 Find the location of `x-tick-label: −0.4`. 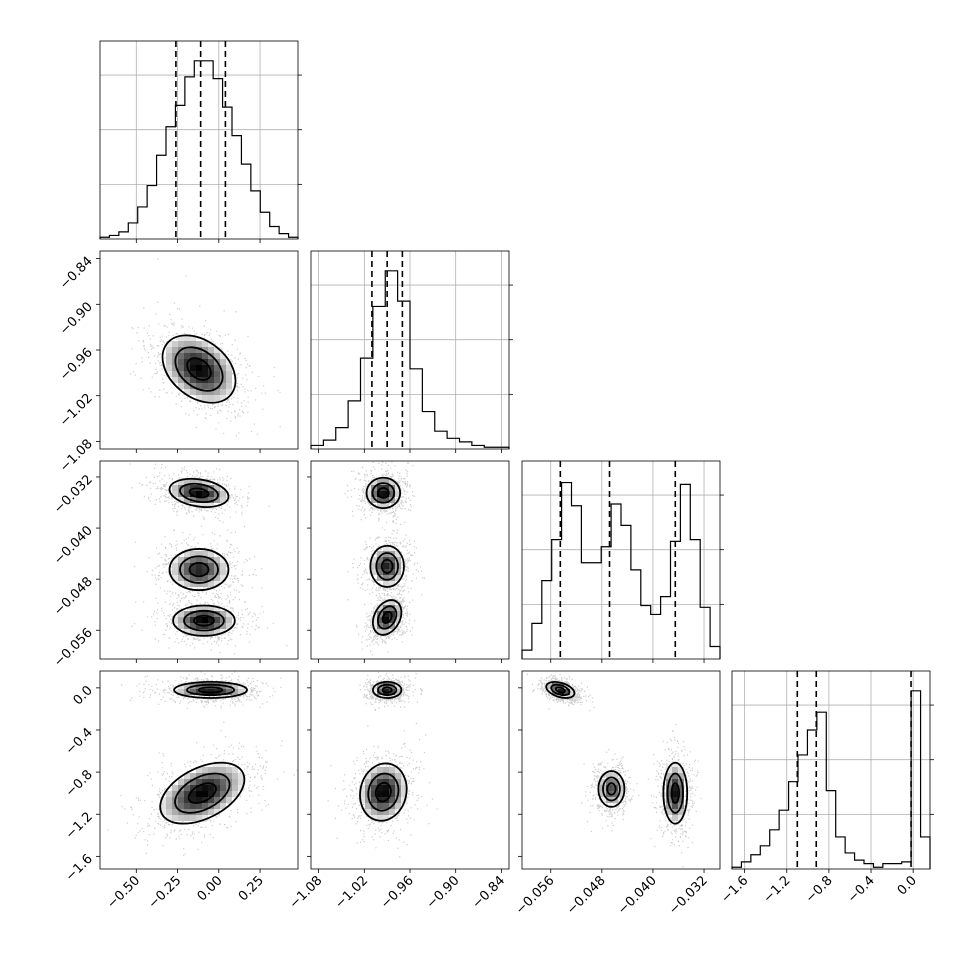

x-tick-label: −0.4 is located at coordinates (861, 889).